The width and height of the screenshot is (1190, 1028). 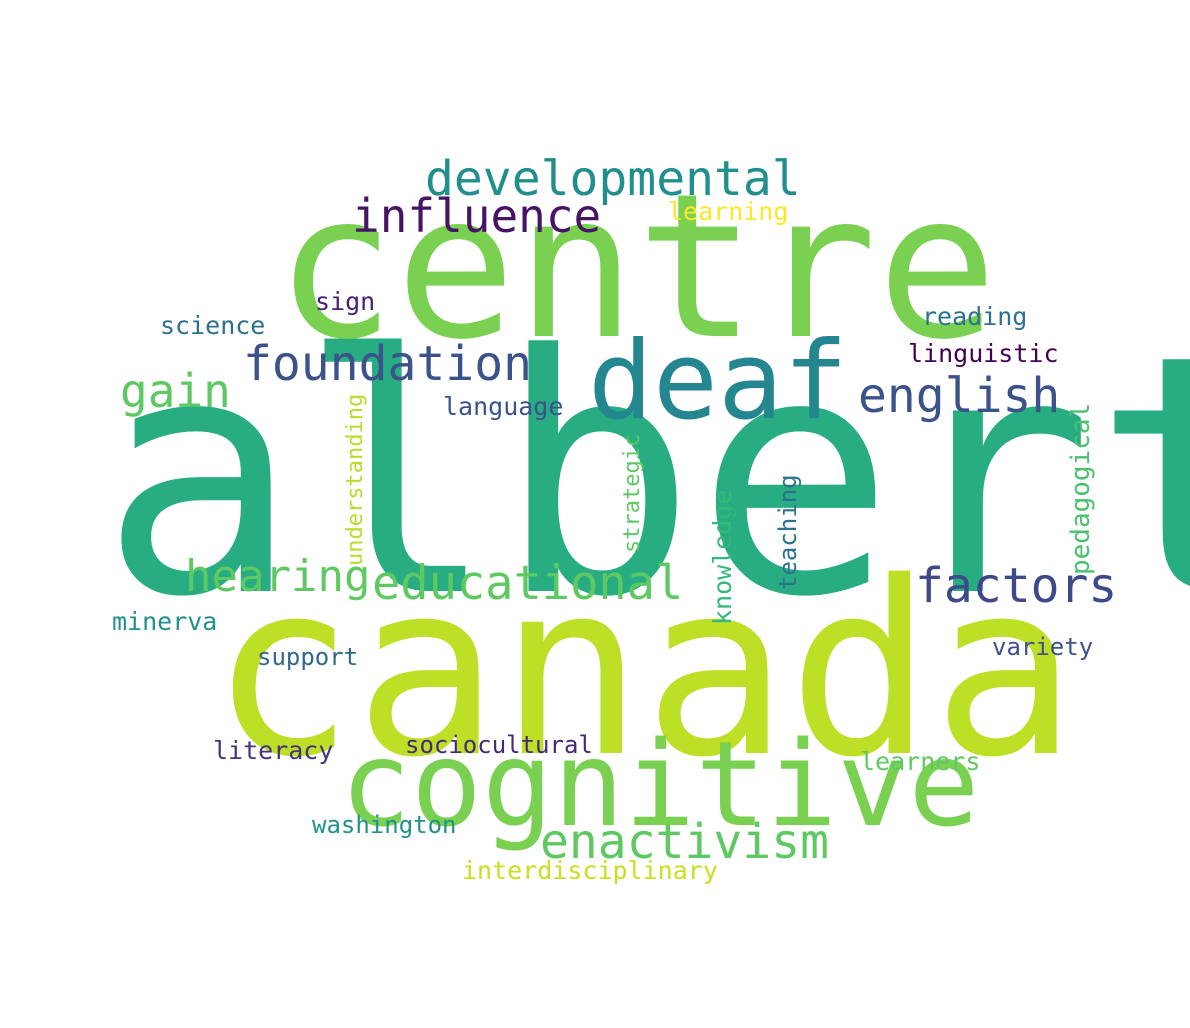 I want to click on word-centre: centre, so click(x=636, y=267).